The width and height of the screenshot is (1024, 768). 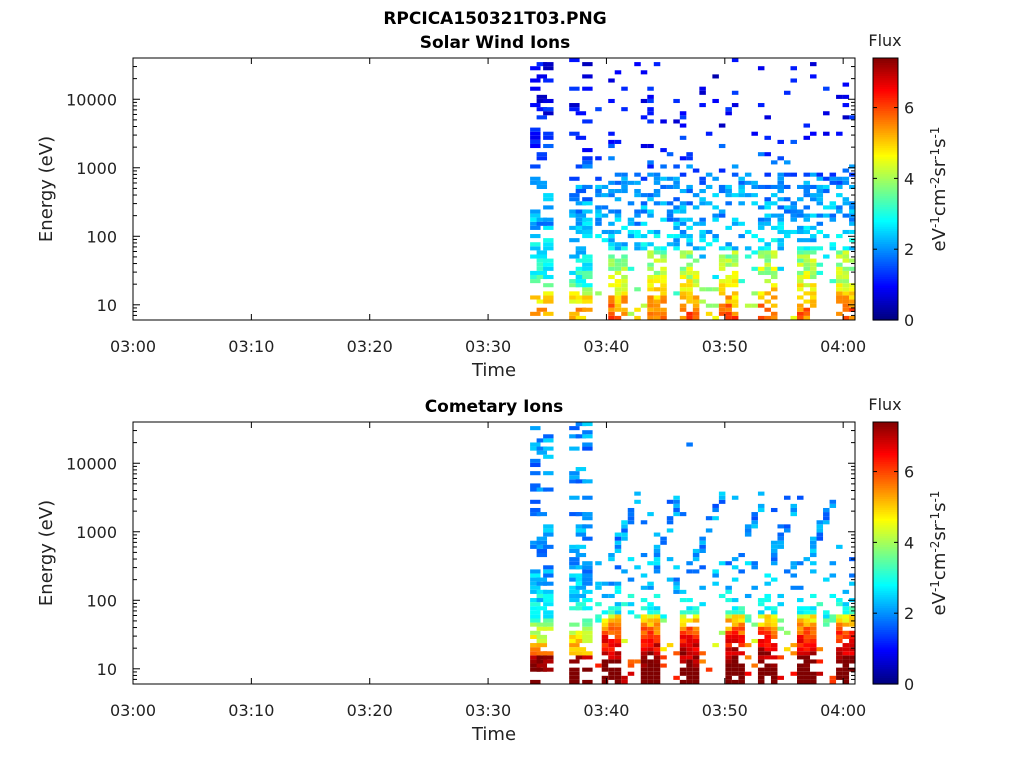 What do you see at coordinates (606, 710) in the screenshot?
I see `x-tick-label: 03:40` at bounding box center [606, 710].